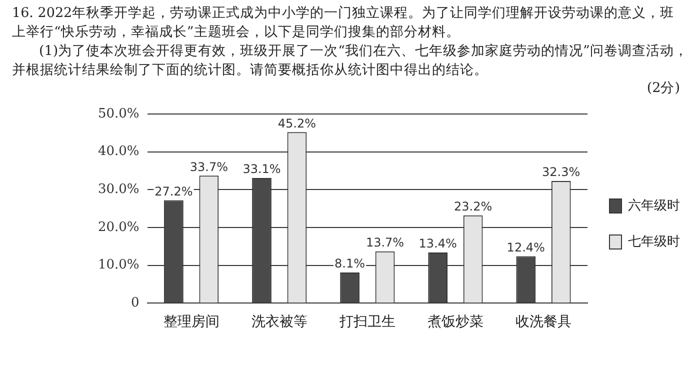 This screenshot has height=368, width=700. I want to click on y-tick-label: 50.0%, so click(119, 114).